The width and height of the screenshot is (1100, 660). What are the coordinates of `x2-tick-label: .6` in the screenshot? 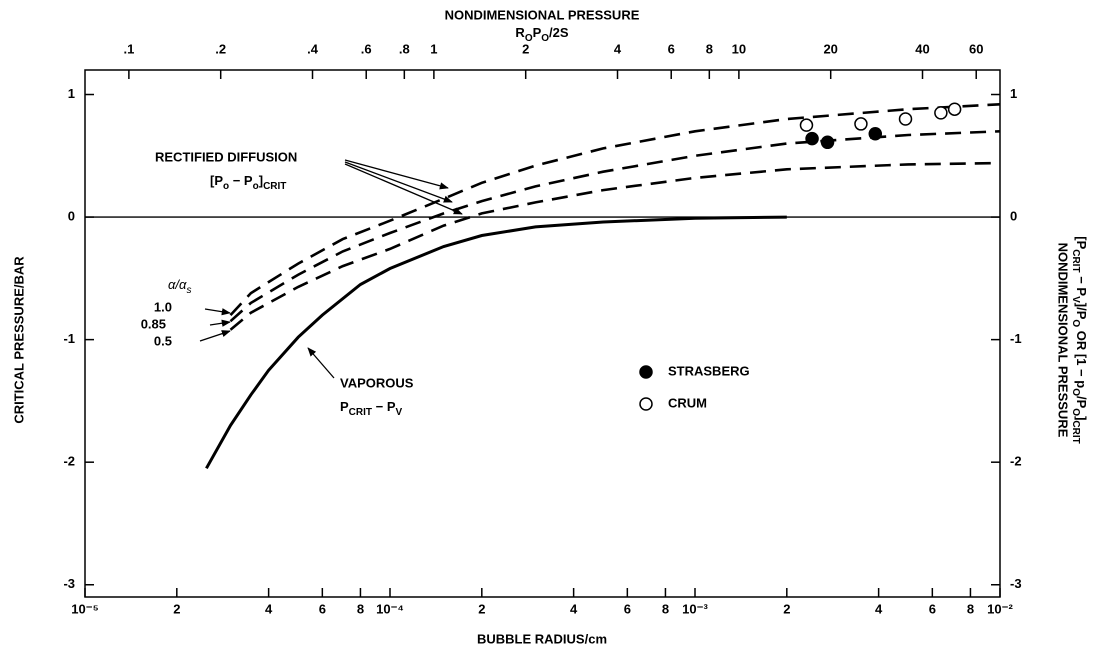 It's located at (366, 48).